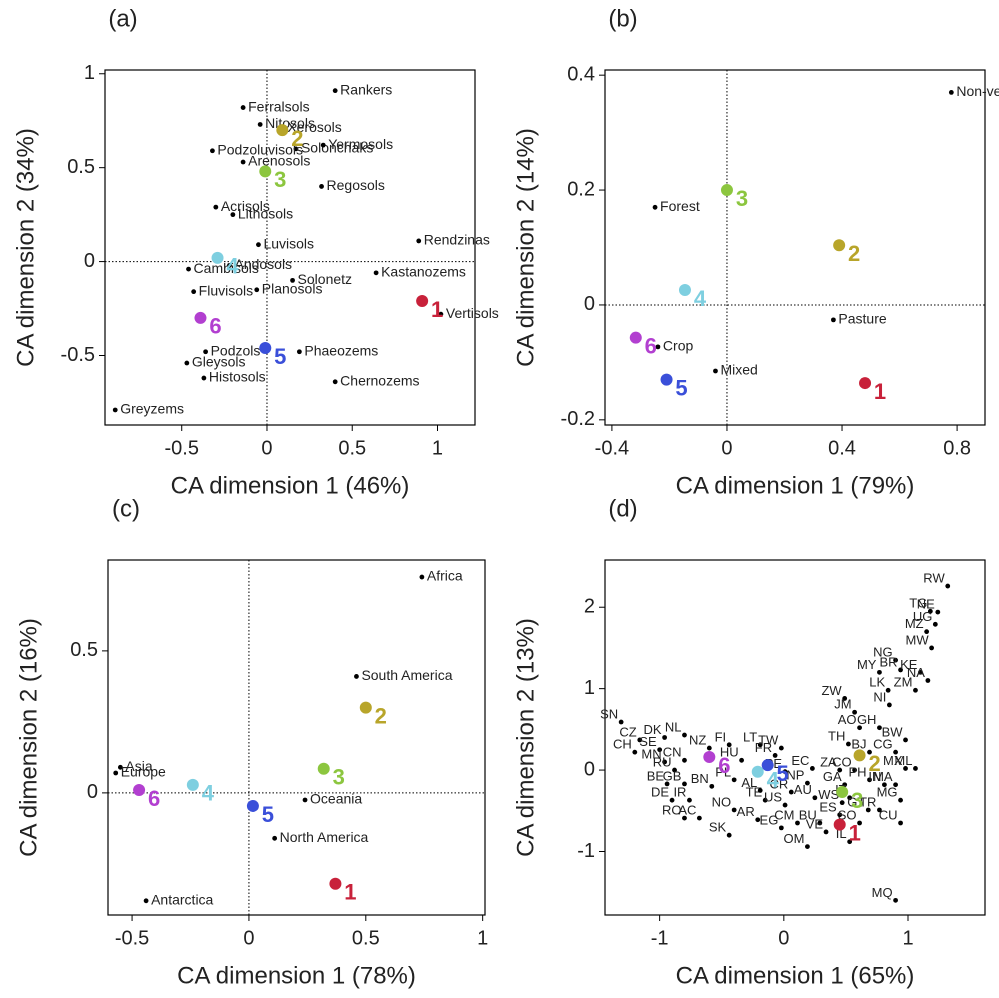 The height and width of the screenshot is (998, 999). I want to click on point-label: RW, so click(934, 577).